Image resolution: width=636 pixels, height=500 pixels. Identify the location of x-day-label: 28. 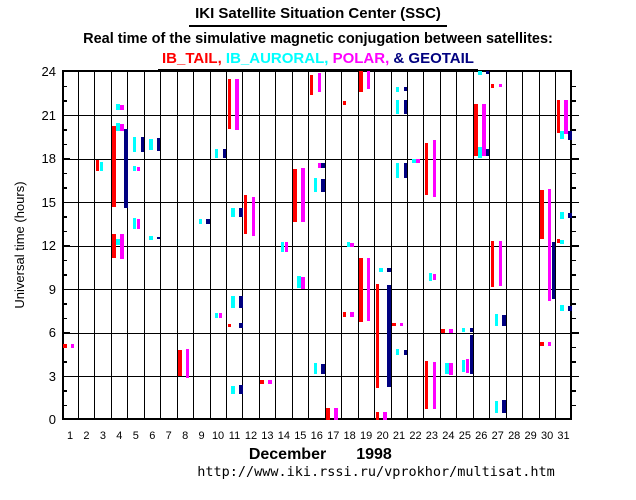
(514, 436).